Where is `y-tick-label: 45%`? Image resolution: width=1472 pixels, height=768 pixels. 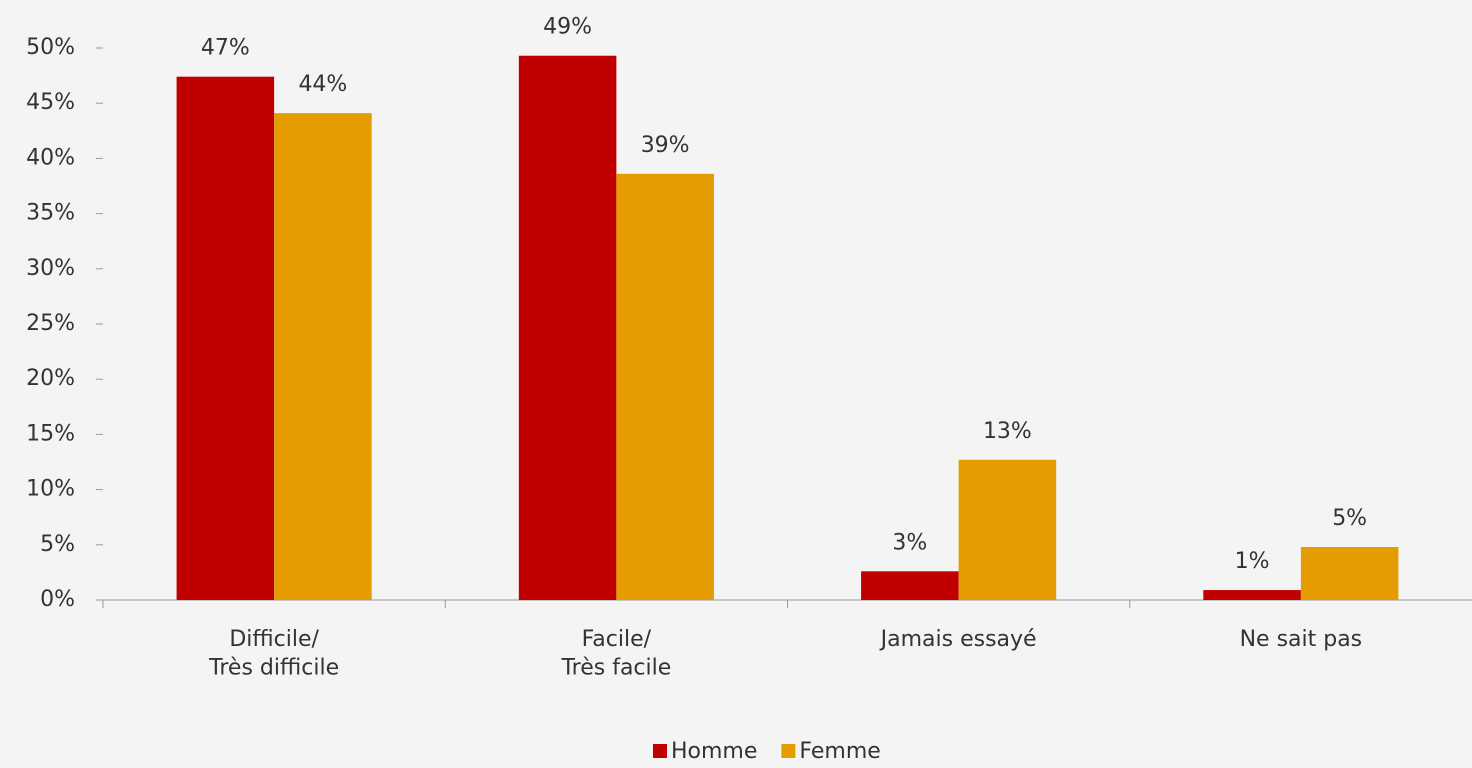 y-tick-label: 45% is located at coordinates (50, 102).